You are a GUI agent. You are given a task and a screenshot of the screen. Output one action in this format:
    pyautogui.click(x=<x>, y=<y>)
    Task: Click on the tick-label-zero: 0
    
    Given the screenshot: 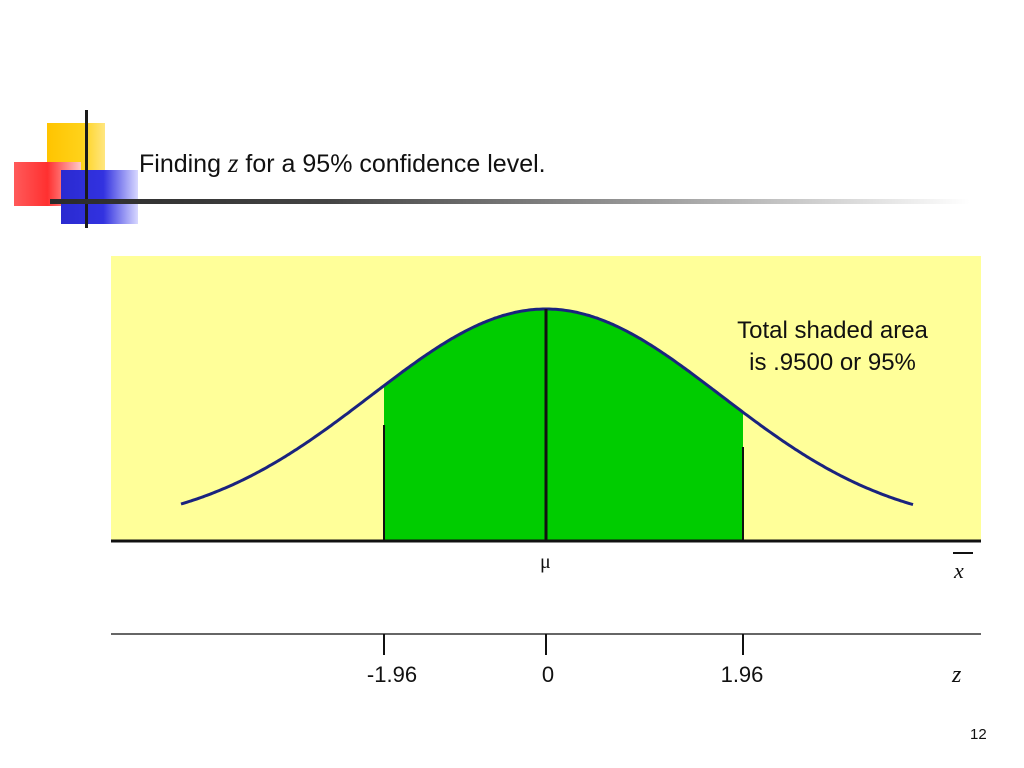 What is the action you would take?
    pyautogui.click(x=548, y=674)
    